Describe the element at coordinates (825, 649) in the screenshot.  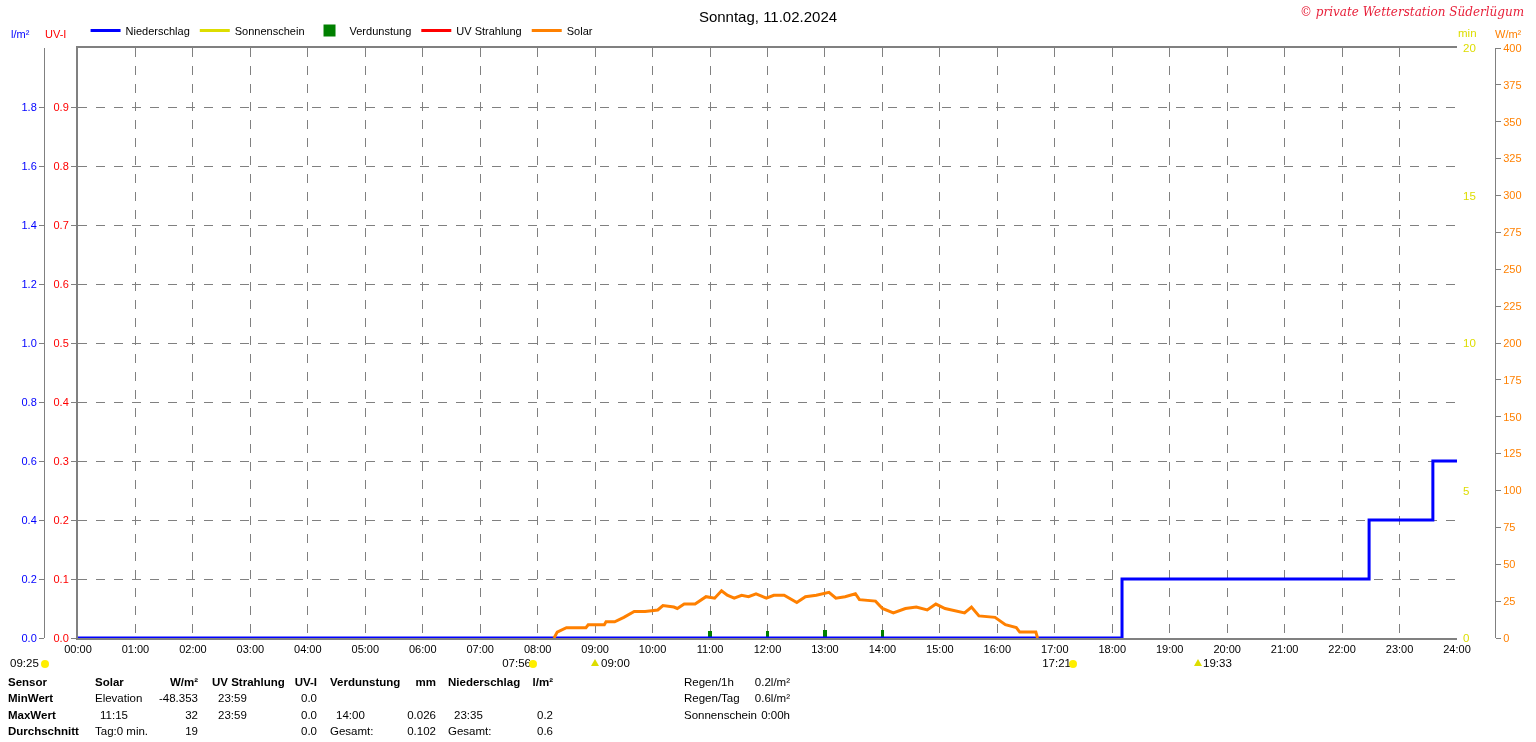
I see `x-tick-label: 13:00` at that location.